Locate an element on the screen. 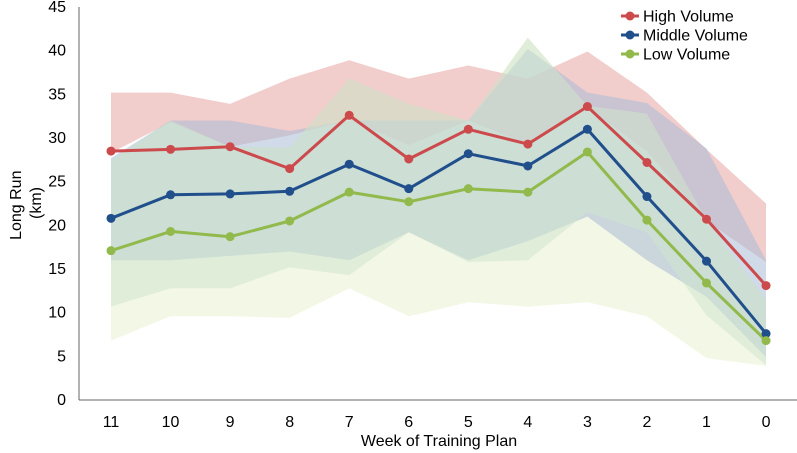 Image resolution: width=797 pixels, height=453 pixels. x-tick-label: 7 is located at coordinates (349, 422).